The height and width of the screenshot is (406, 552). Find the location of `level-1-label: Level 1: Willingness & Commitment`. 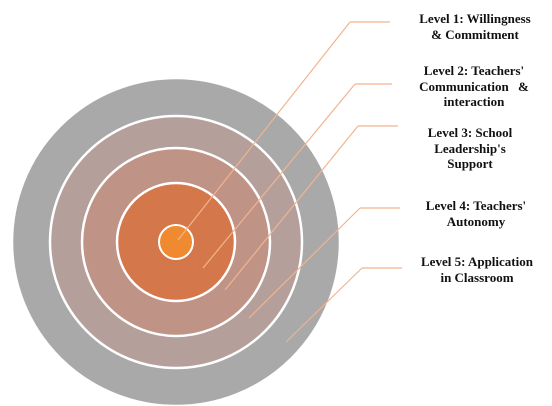

level-1-label: Level 1: Willingness & Commitment is located at coordinates (474, 26).